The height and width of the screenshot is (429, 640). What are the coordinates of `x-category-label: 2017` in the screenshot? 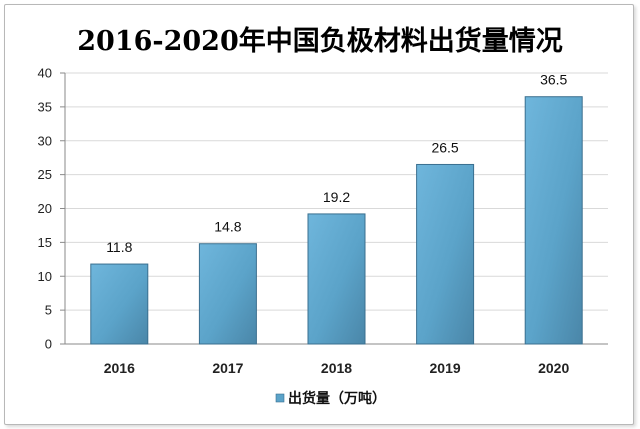 It's located at (227, 368).